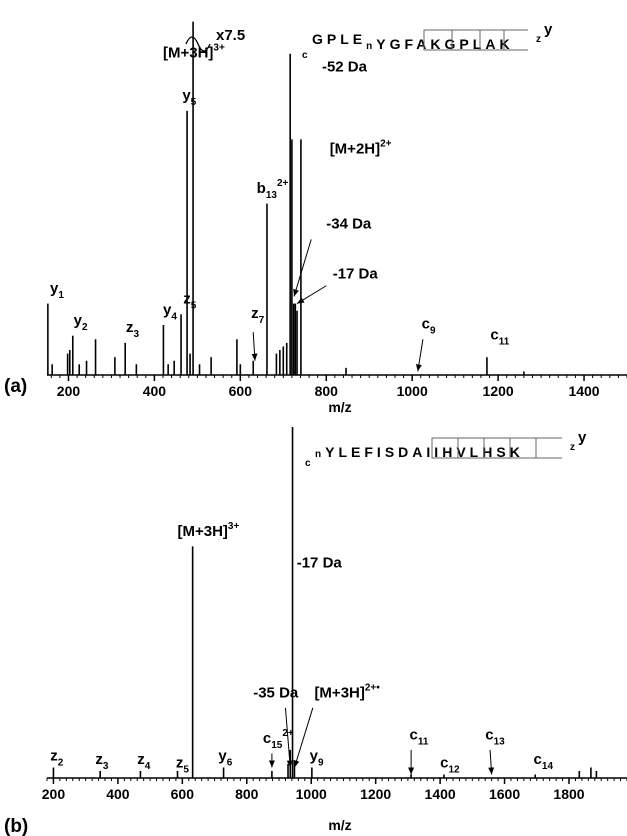 The width and height of the screenshot is (627, 836). I want to click on panel-label: (b), so click(16, 826).